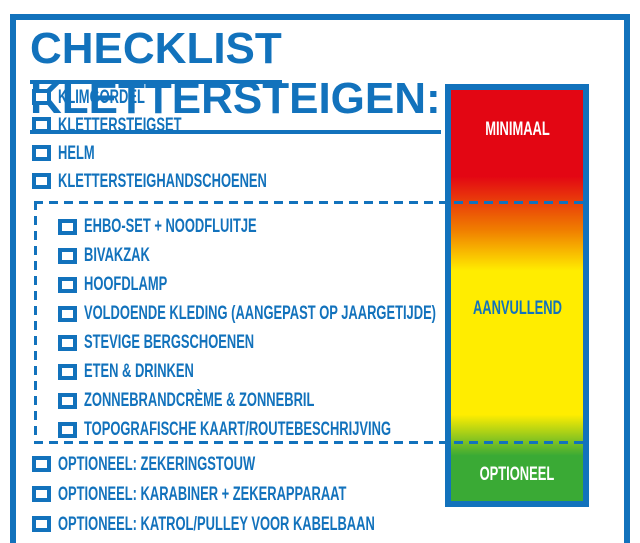 The height and width of the screenshot is (543, 640). Describe the element at coordinates (198, 125) in the screenshot. I see `checklist-item: KLETTERSTEIGSET` at that location.